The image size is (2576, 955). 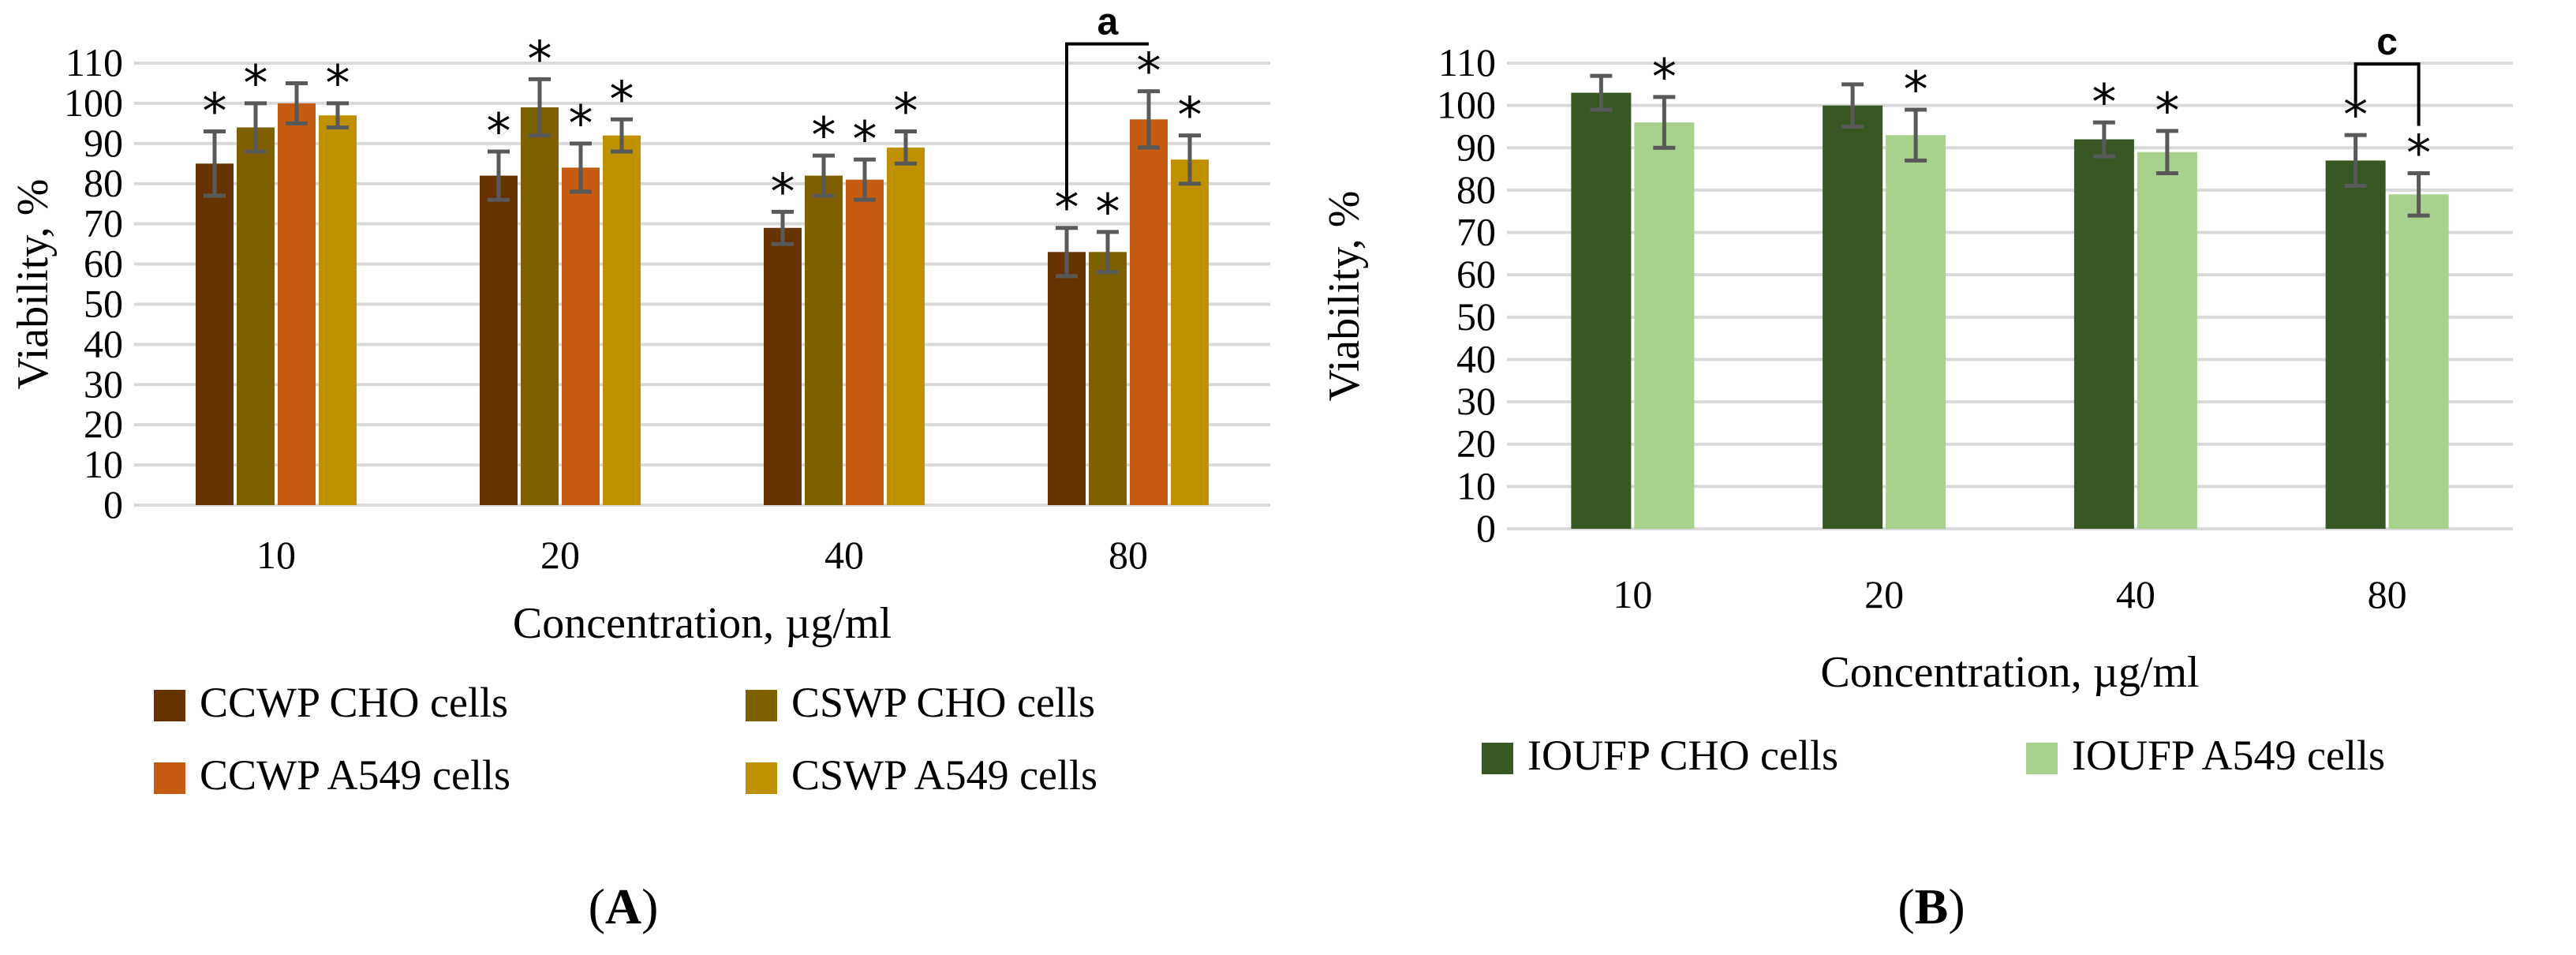 What do you see at coordinates (2387, 42) in the screenshot?
I see `bracket-label: c` at bounding box center [2387, 42].